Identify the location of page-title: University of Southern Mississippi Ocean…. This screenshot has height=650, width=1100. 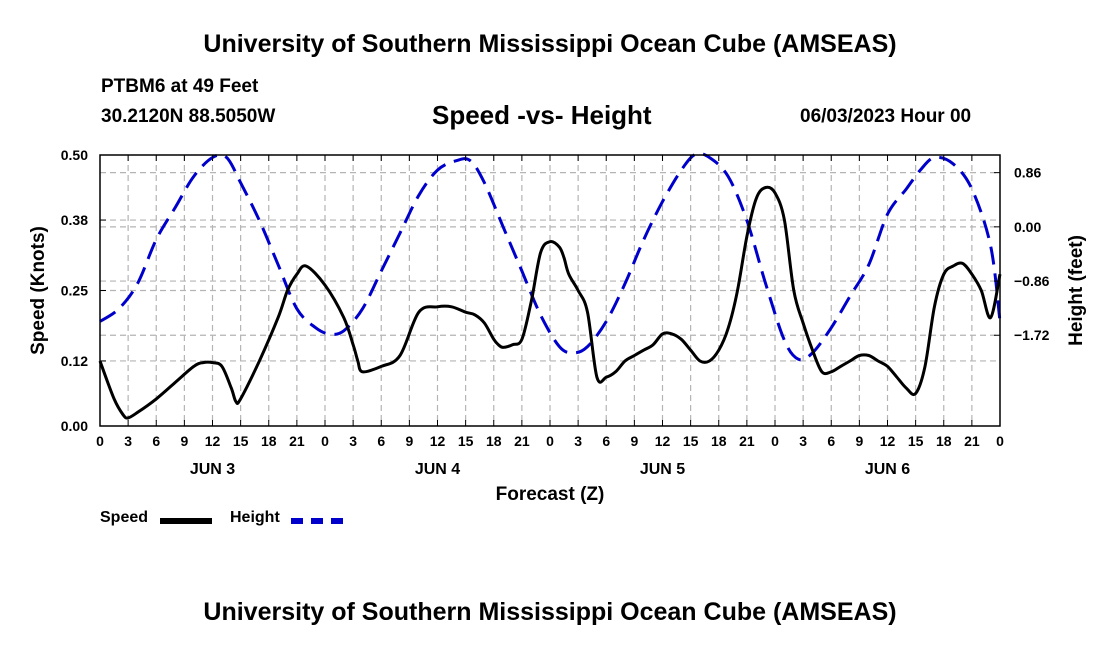
(550, 44).